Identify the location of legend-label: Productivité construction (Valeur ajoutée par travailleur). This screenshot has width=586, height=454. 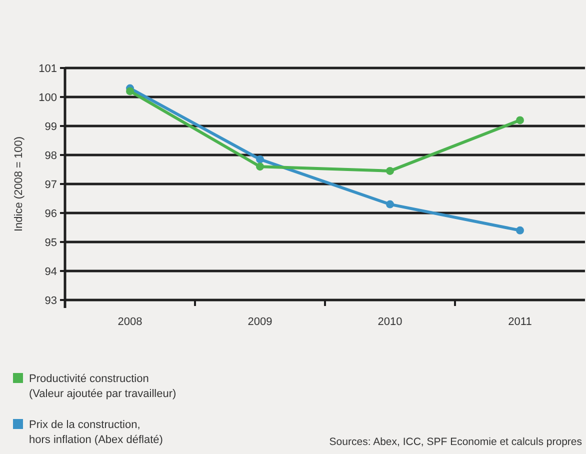
(102, 386).